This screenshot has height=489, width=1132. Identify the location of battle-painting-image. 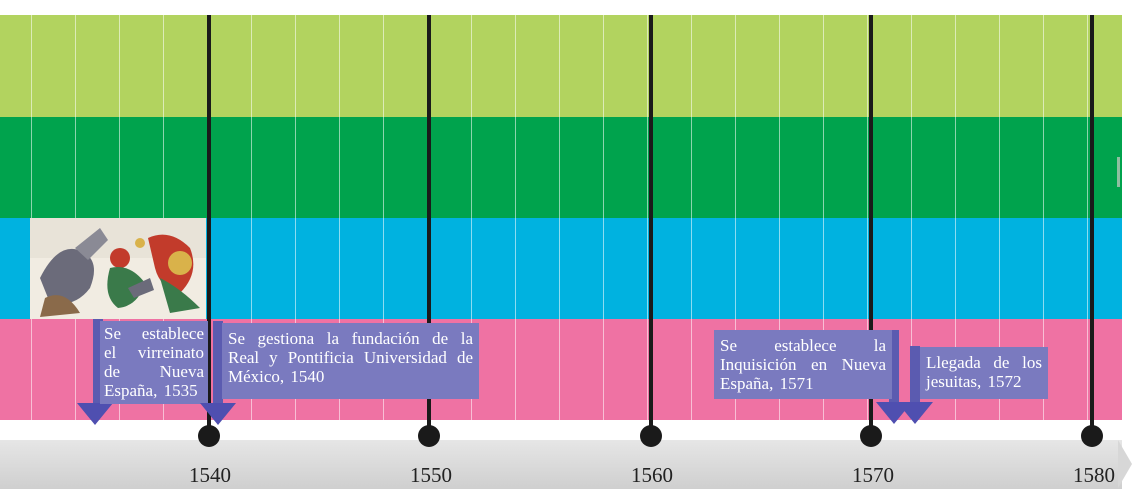
(118, 268).